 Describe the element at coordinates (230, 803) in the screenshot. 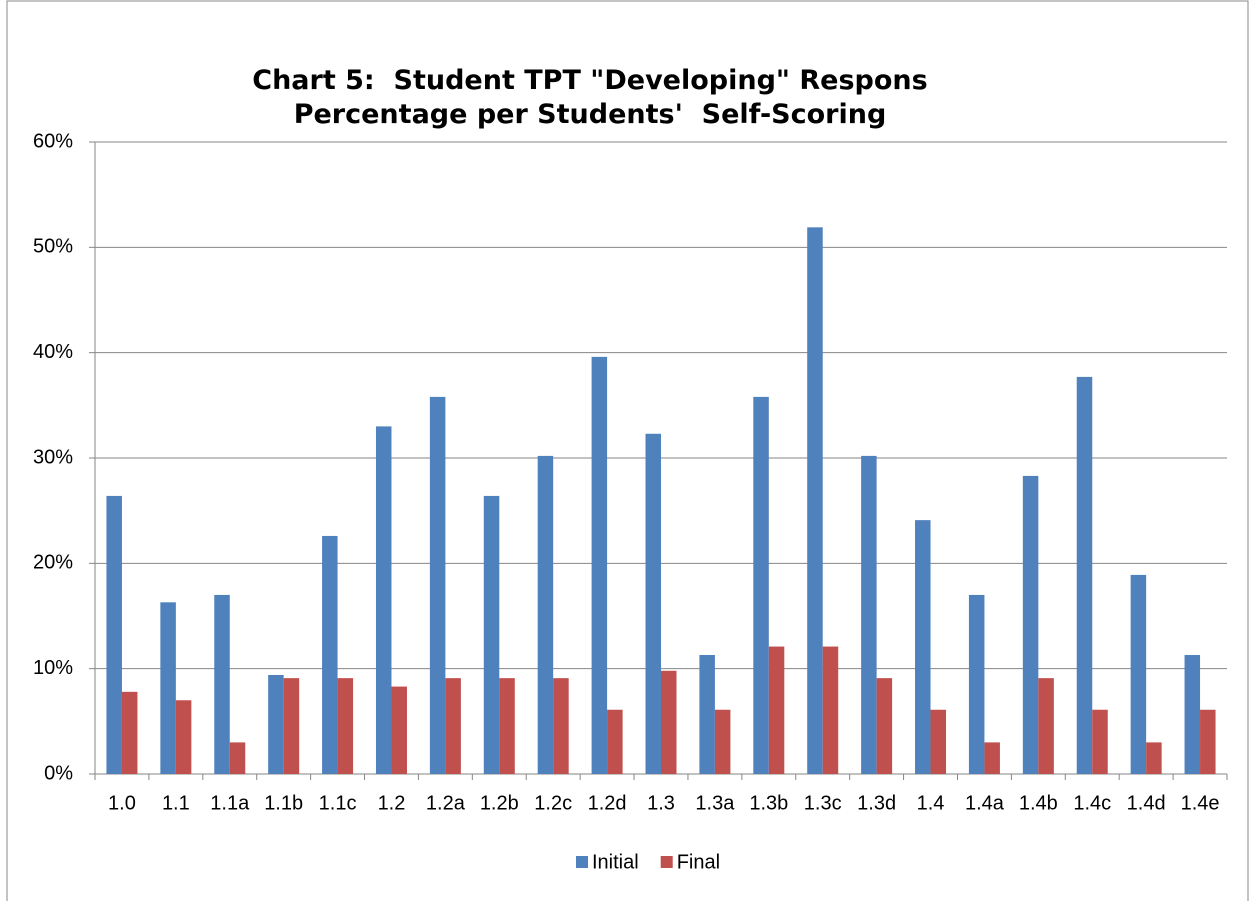

I see `x-tick-label: 1.1a` at that location.